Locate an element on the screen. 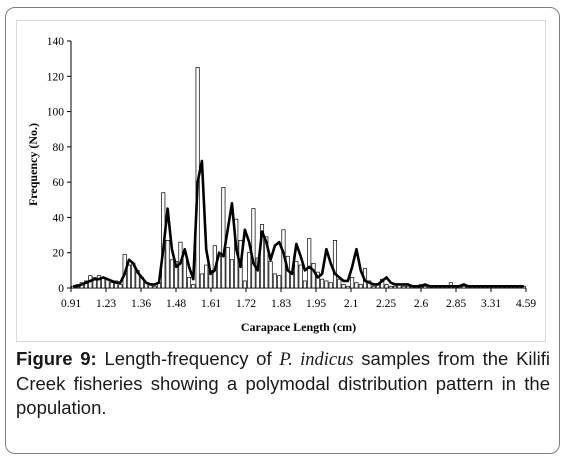 This screenshot has width=568, height=463. x-tick-label: 4.59 is located at coordinates (526, 304).